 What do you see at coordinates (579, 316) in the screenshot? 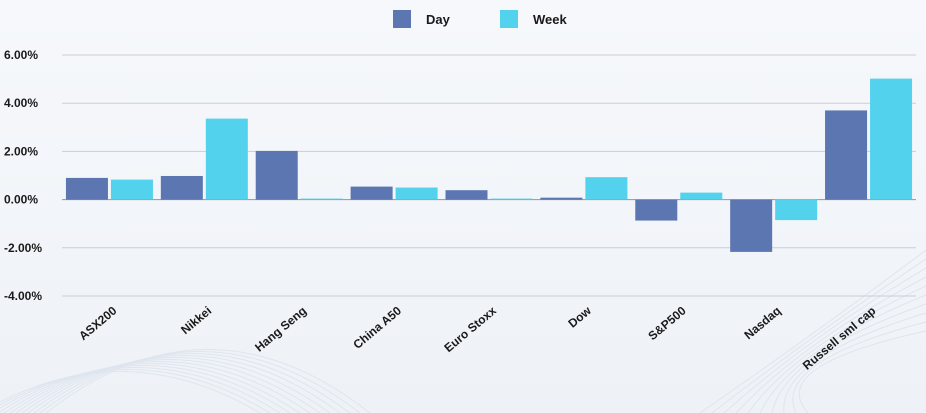
I see `x-tick-label: Dow` at bounding box center [579, 316].